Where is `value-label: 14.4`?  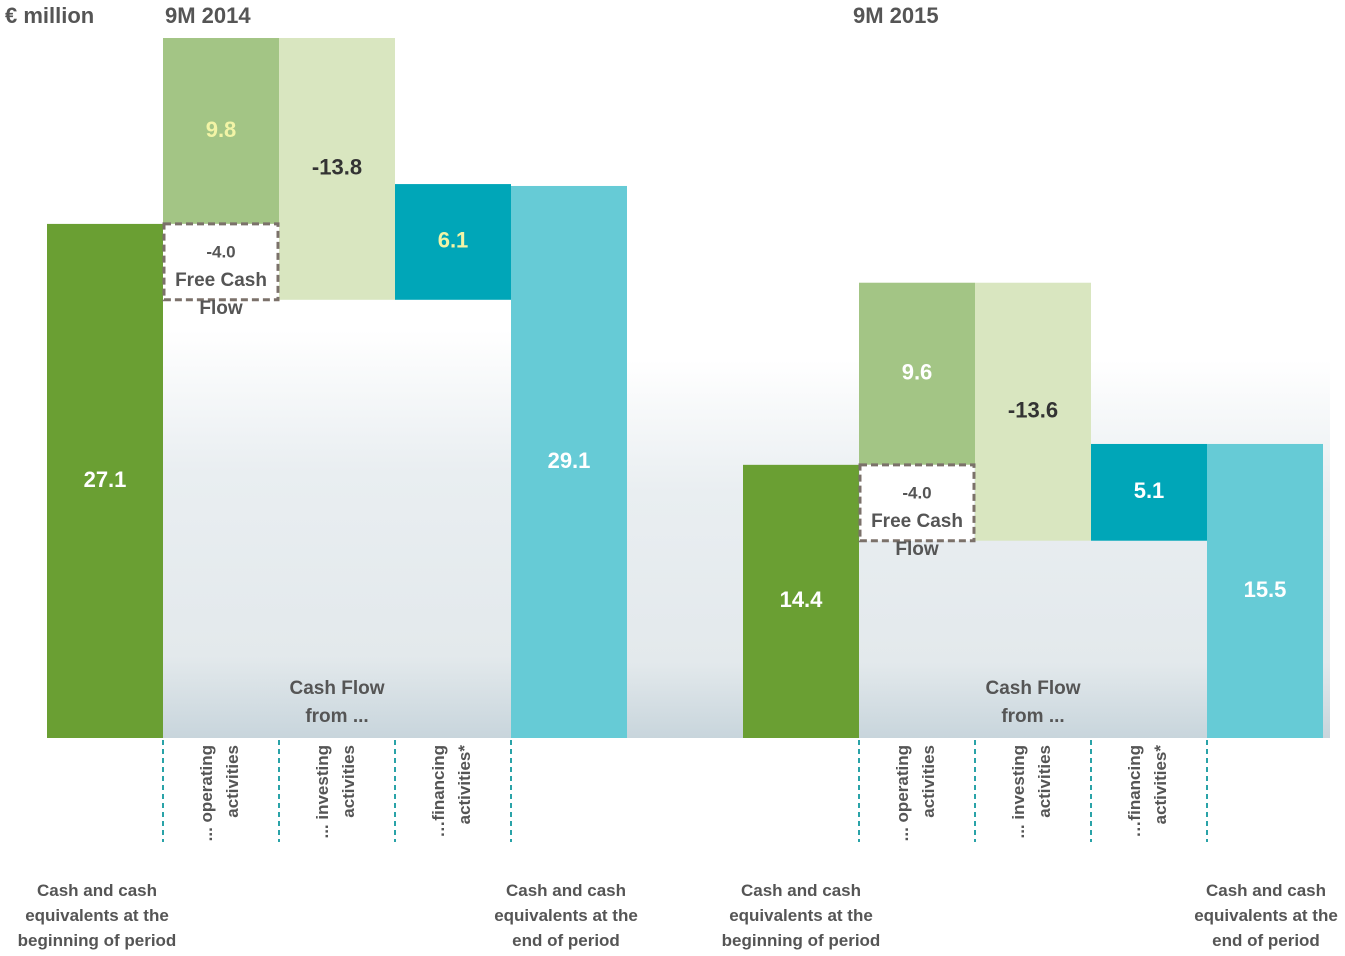
value-label: 14.4 is located at coordinates (802, 599).